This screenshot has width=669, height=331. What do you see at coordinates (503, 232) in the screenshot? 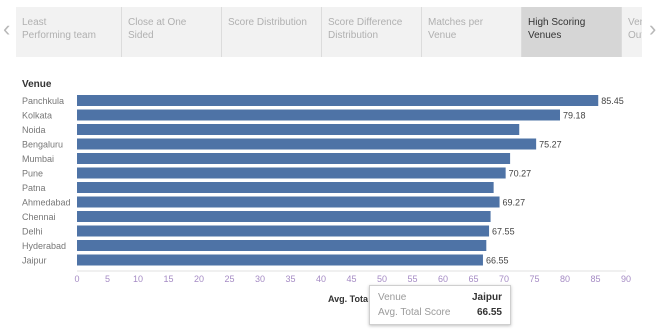
I see `data-label: 67.55` at bounding box center [503, 232].